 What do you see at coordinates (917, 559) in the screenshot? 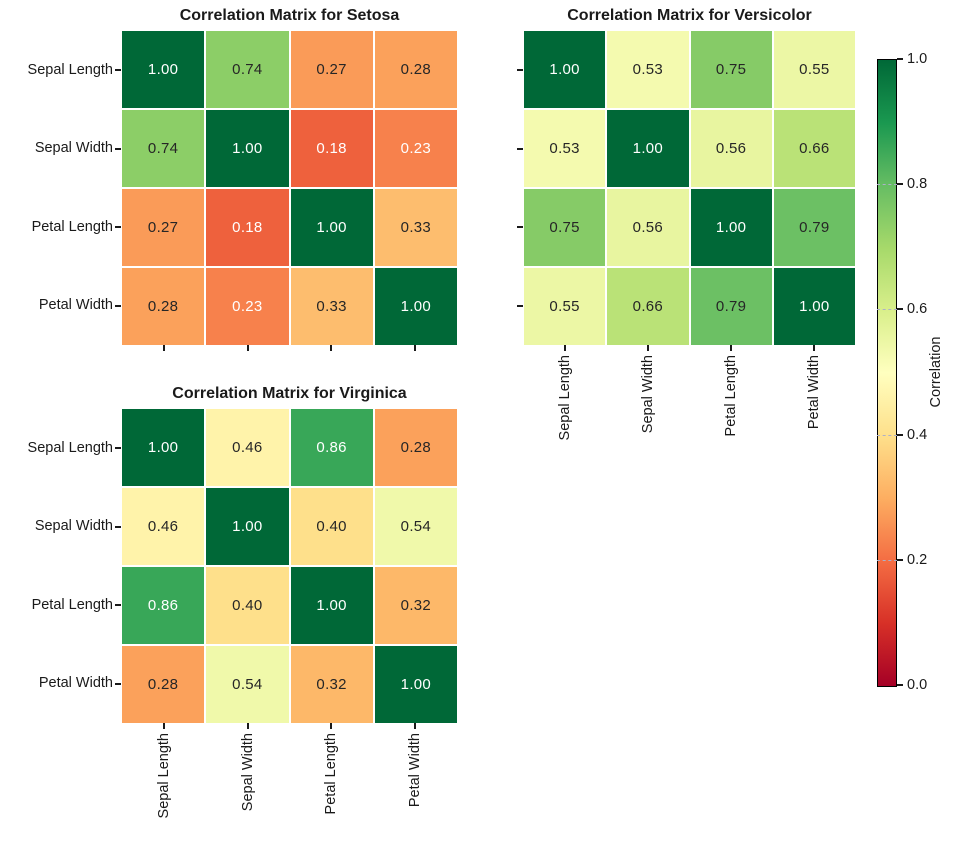
I see `colorbar-tick-label: 0.2` at bounding box center [917, 559].